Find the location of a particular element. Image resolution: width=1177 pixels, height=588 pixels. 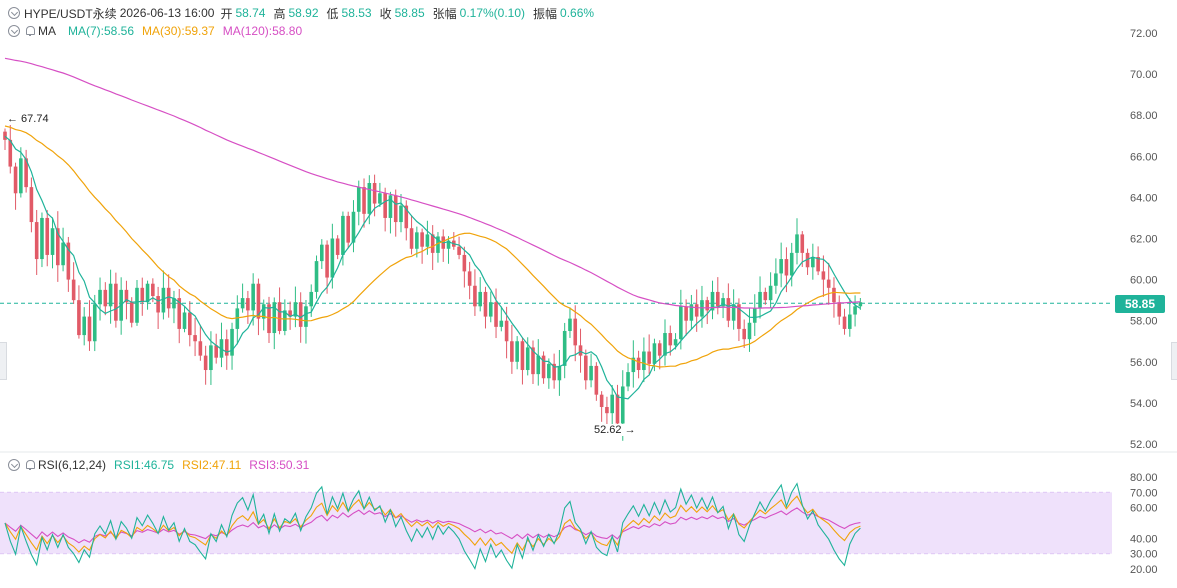

rsi3-line is located at coordinates (432, 525).